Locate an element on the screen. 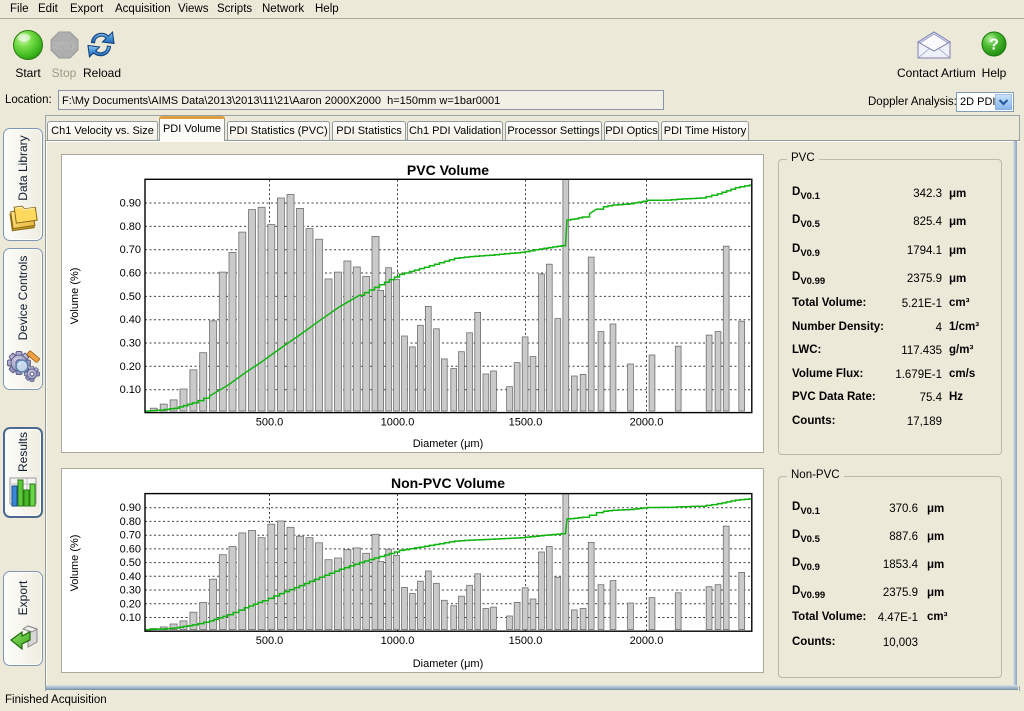 The image size is (1024, 711). svg-text: STOP is located at coordinates (64, 46).